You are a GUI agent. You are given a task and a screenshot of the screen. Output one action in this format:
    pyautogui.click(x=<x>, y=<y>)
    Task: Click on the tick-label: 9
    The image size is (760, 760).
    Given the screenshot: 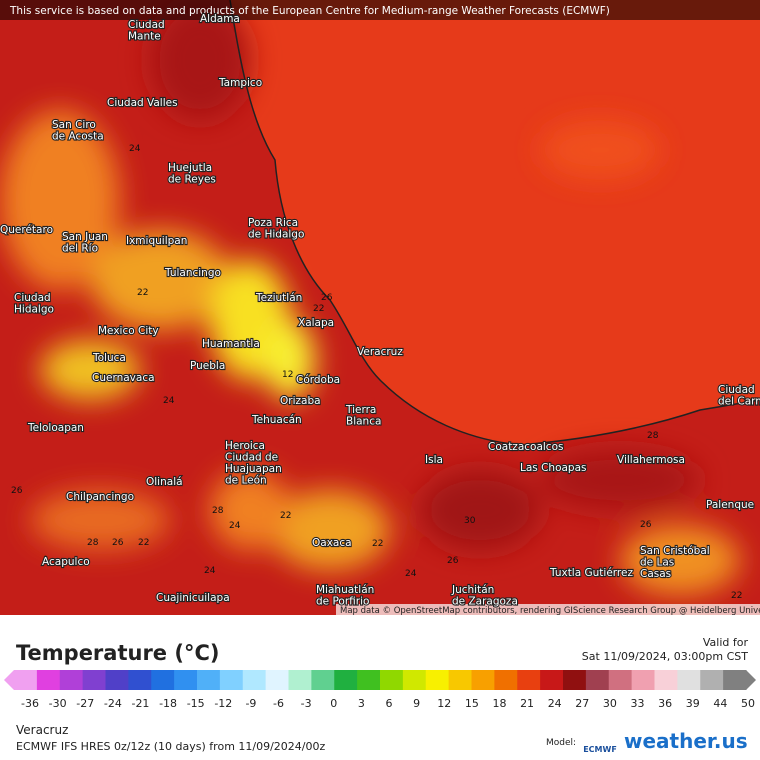 What is the action you would take?
    pyautogui.click(x=416, y=703)
    